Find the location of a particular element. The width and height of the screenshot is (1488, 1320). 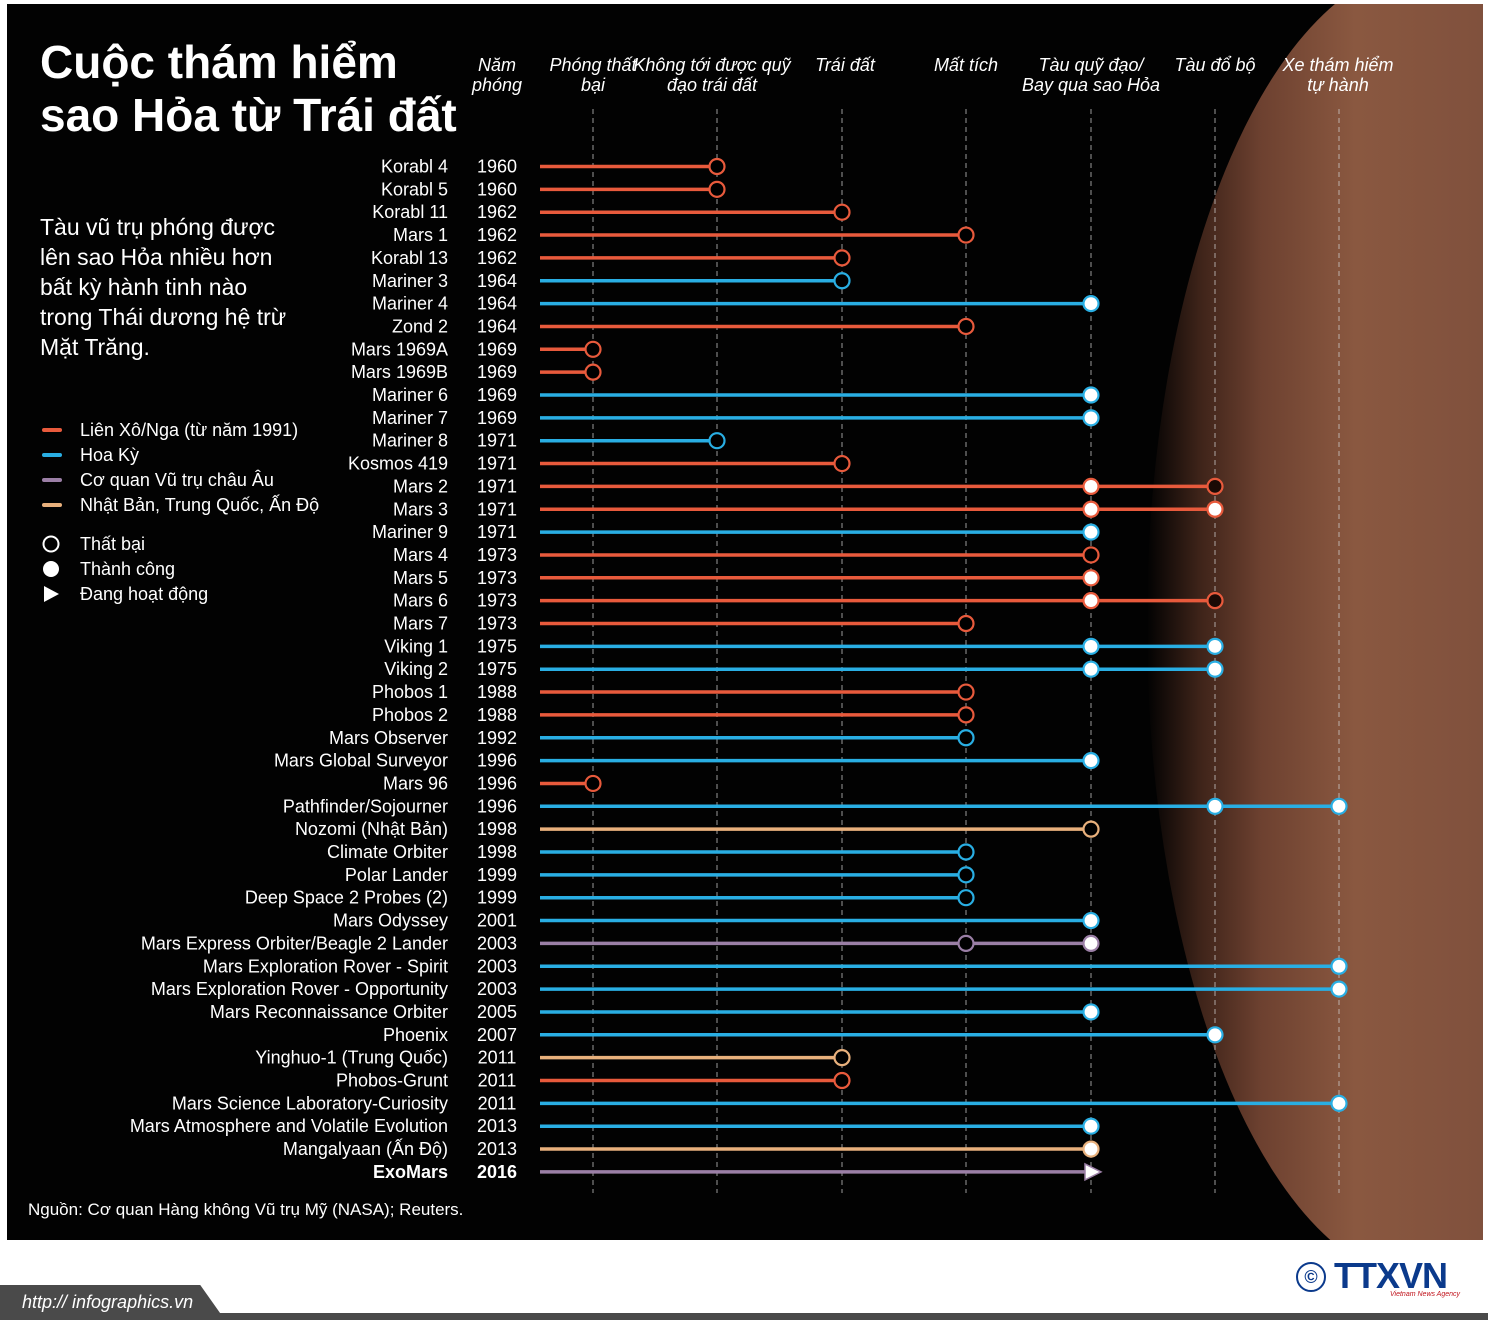

mission-year-mars-exploration-rover-spirit: 2003 is located at coordinates (497, 966).